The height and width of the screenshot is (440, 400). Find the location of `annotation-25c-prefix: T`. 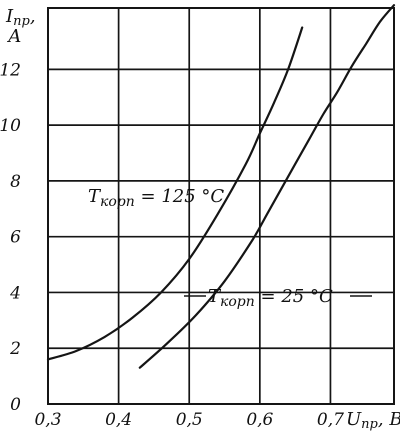

annotation-25c-prefix: T is located at coordinates (215, 296).